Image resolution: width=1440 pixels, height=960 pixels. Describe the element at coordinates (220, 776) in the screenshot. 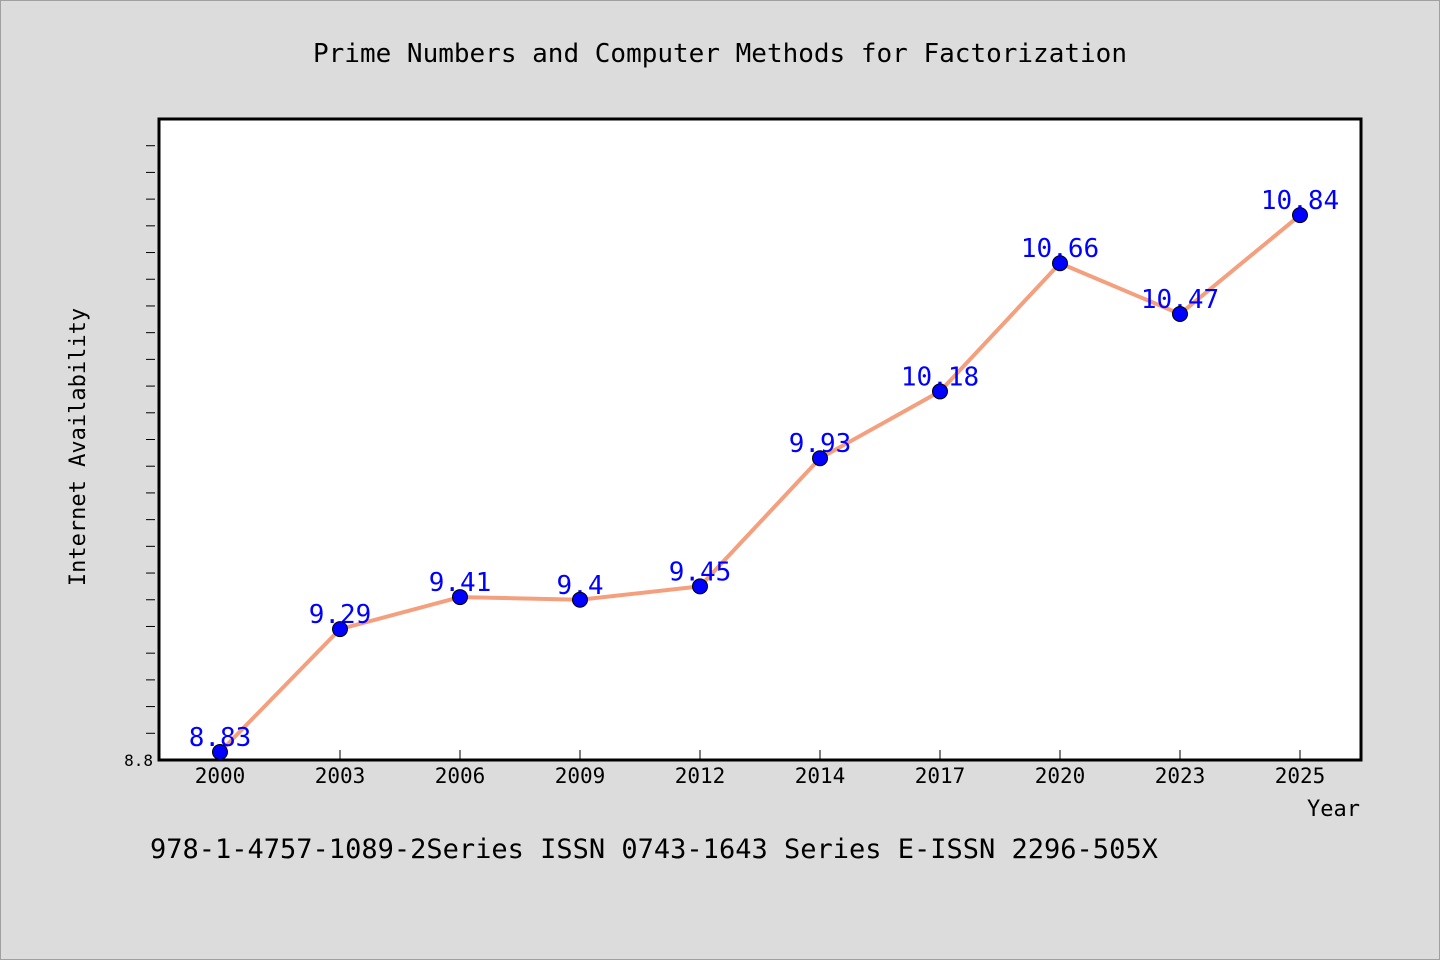

I see `x-tick-label: 2000` at that location.